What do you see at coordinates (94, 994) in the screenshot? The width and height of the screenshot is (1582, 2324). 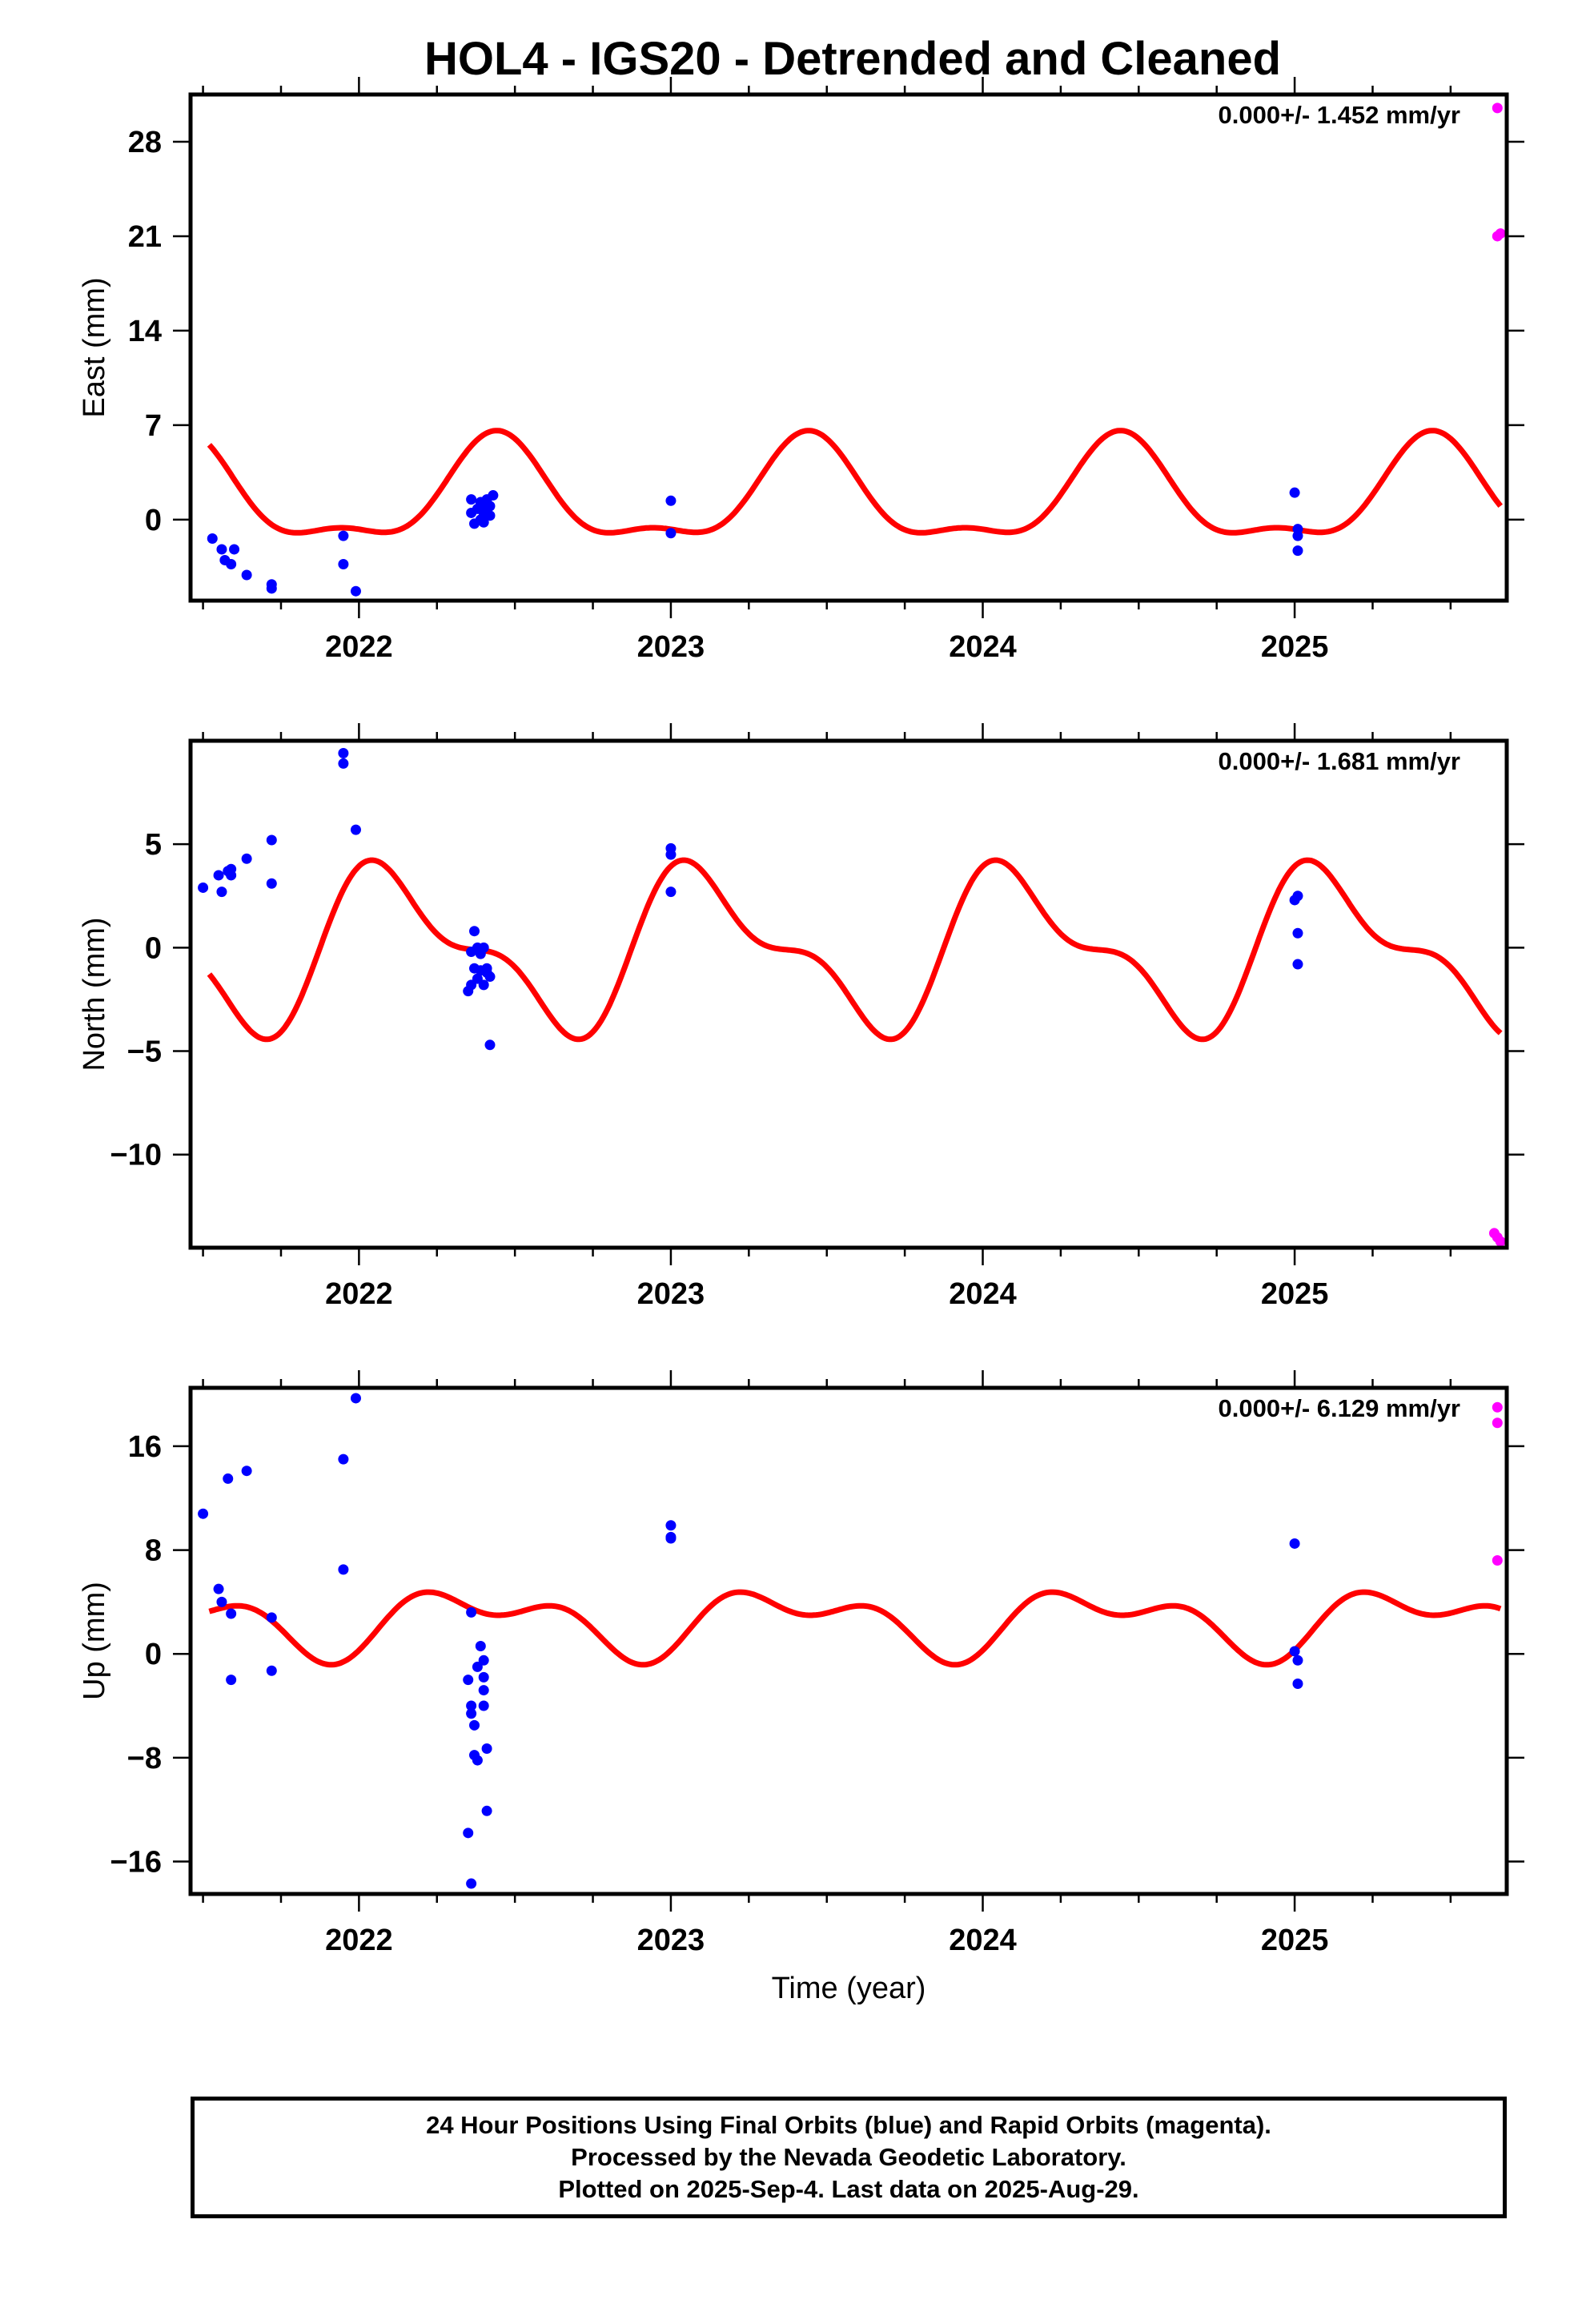 I see `y-axis-label: North (mm)` at bounding box center [94, 994].